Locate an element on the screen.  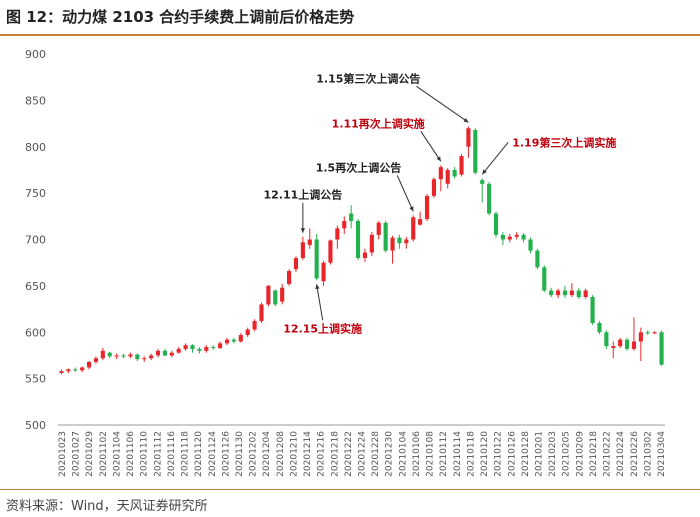
x-tick-label: 20201110 is located at coordinates (145, 454).